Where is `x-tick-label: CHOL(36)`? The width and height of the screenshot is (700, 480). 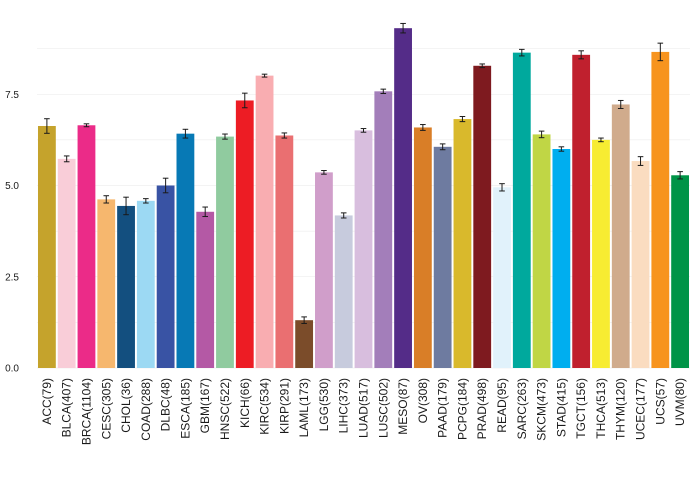 x-tick-label: CHOL(36) is located at coordinates (126, 405).